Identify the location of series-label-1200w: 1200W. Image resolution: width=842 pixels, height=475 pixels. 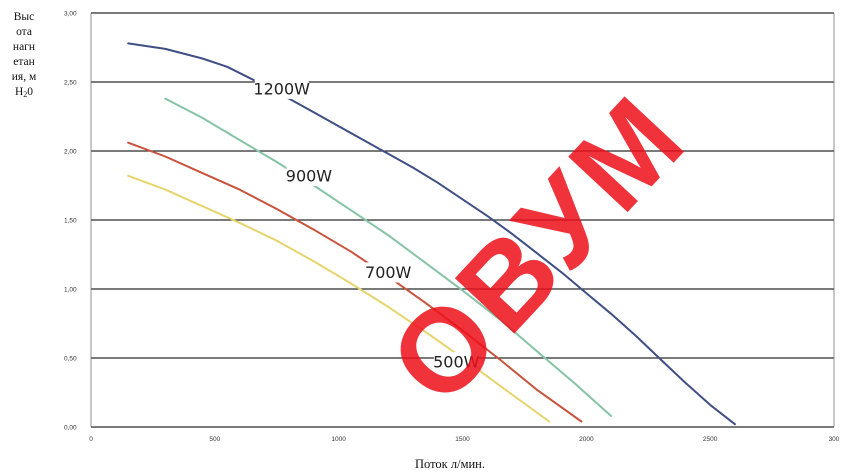
(281, 88).